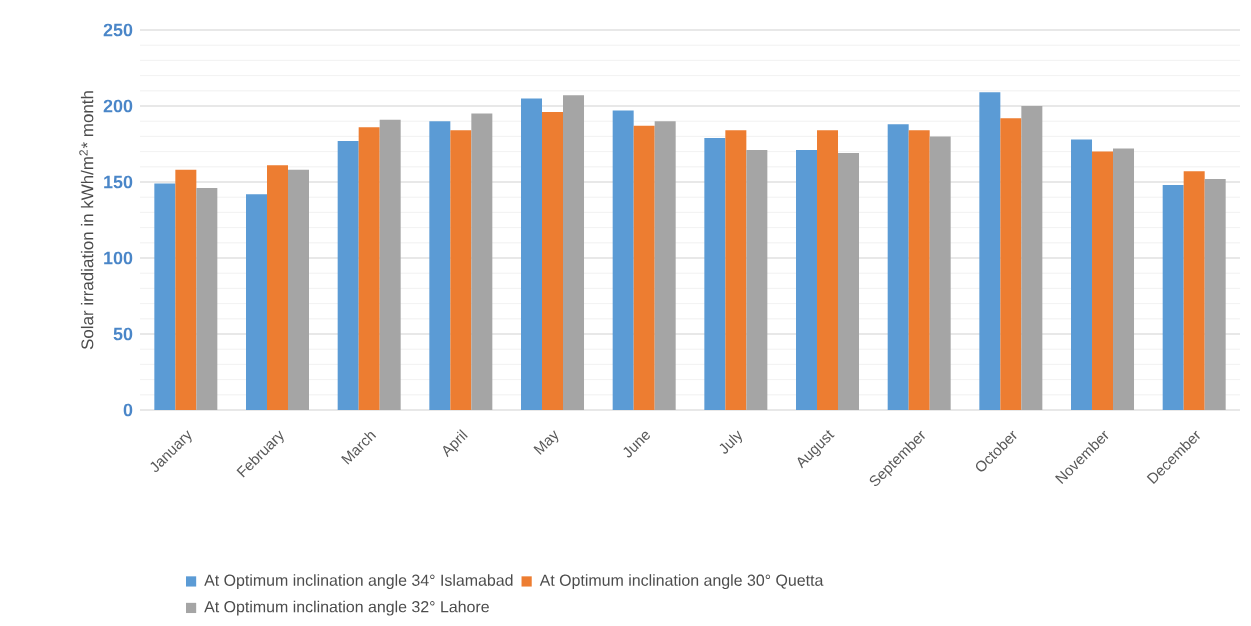  Describe the element at coordinates (731, 442) in the screenshot. I see `x-tick-label: July` at that location.